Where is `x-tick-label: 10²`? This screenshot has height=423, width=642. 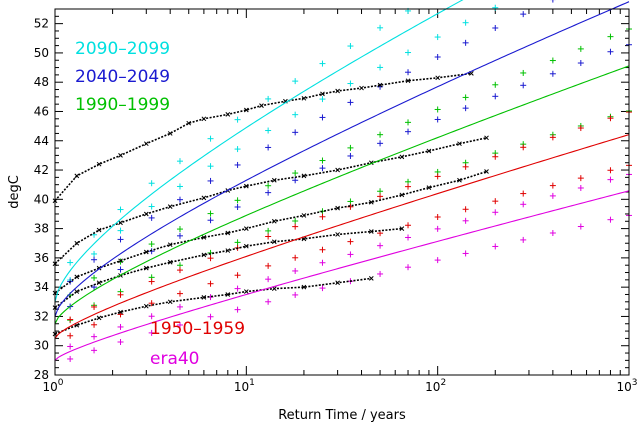
x-tick-label: 10² is located at coordinates (435, 386).